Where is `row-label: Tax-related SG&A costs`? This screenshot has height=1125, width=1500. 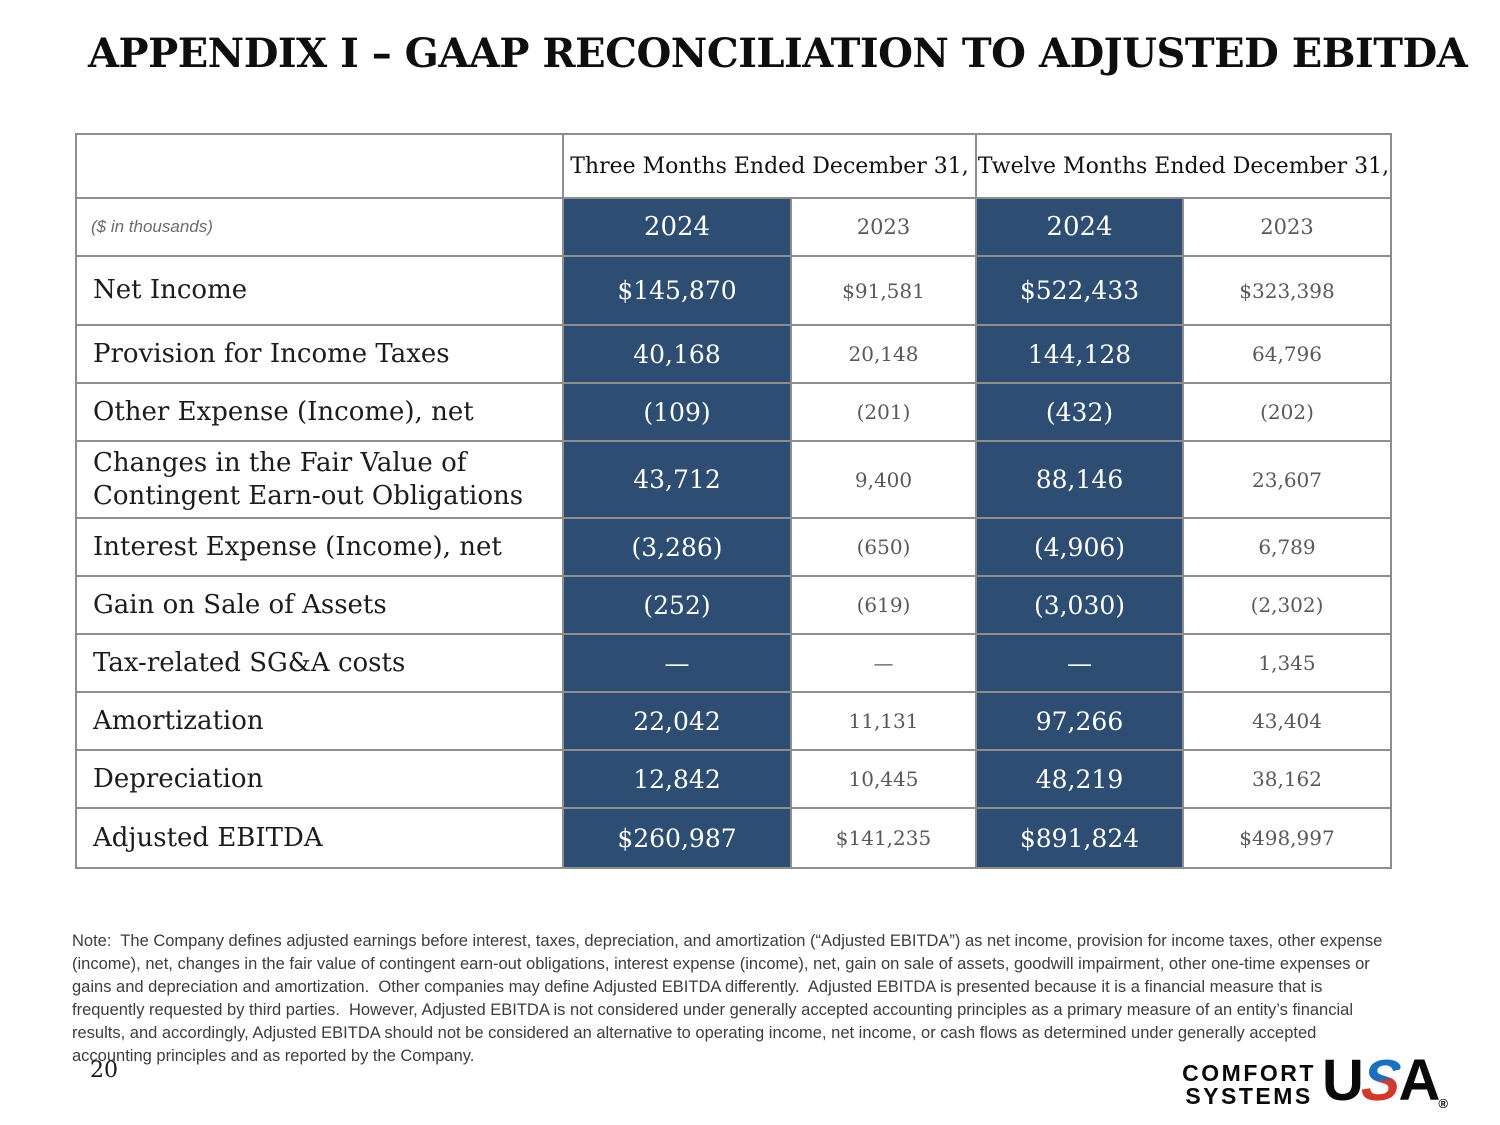
row-label: Tax-related SG&A costs is located at coordinates (319, 663).